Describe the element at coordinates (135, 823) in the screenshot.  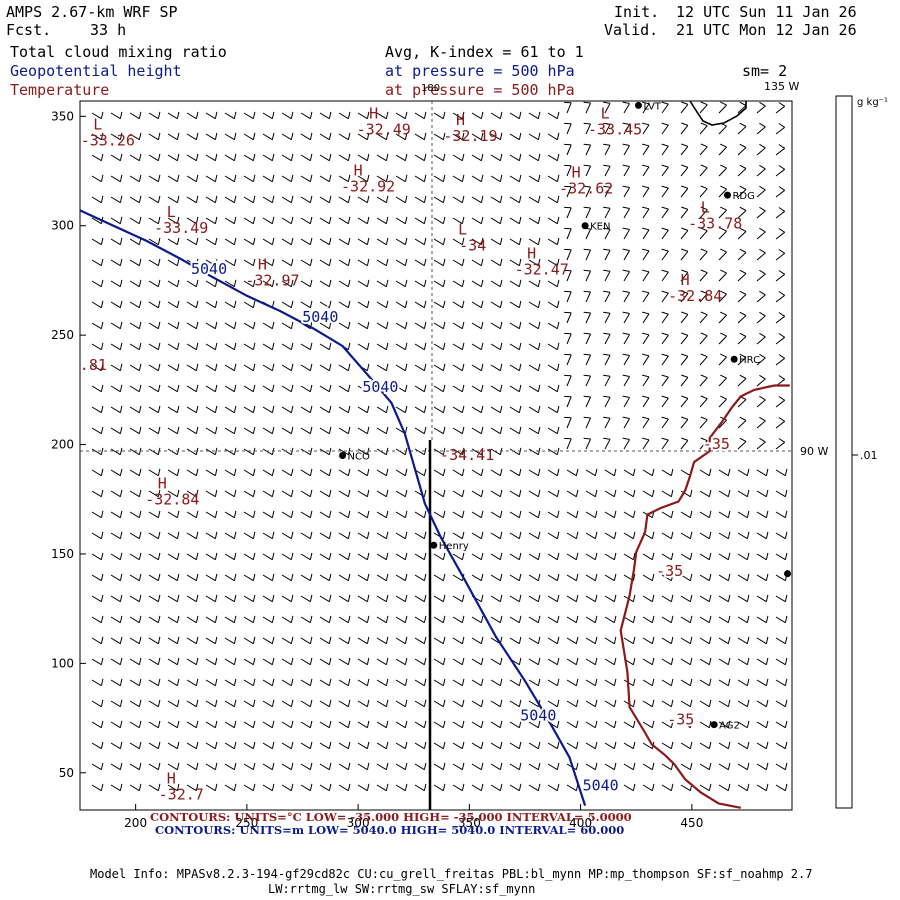
I see `x-tick-label: 200` at that location.